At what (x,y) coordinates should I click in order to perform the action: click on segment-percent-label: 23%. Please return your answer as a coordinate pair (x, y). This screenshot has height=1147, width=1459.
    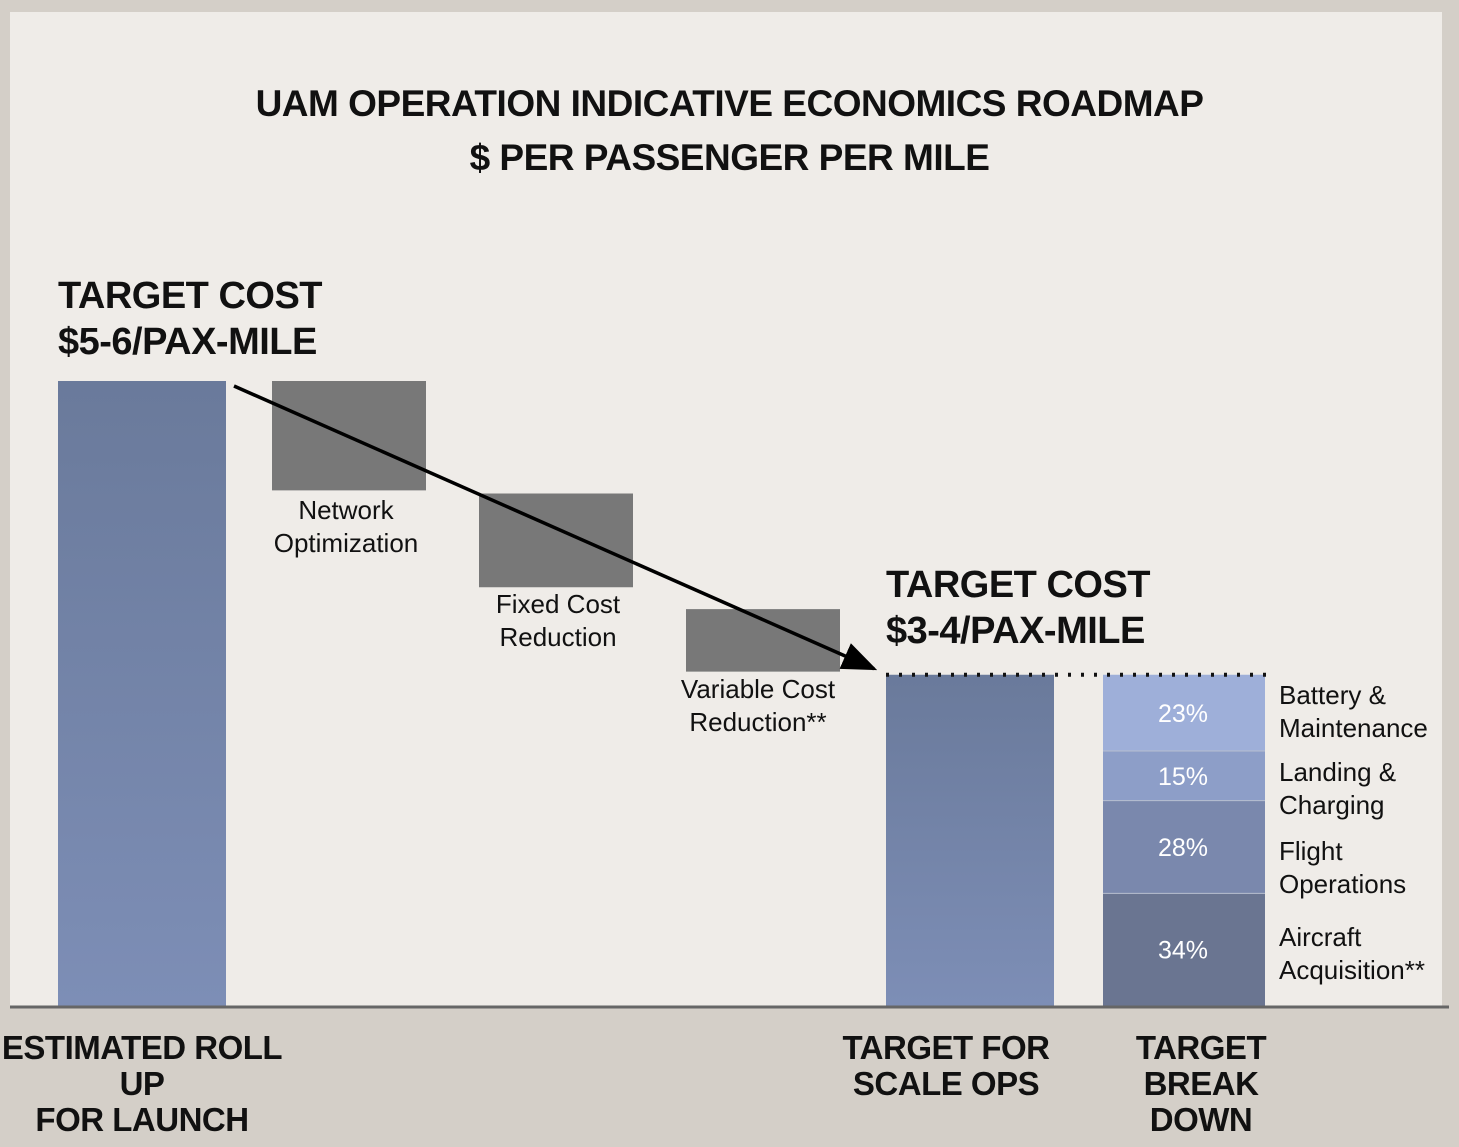
    Looking at the image, I should click on (1183, 714).